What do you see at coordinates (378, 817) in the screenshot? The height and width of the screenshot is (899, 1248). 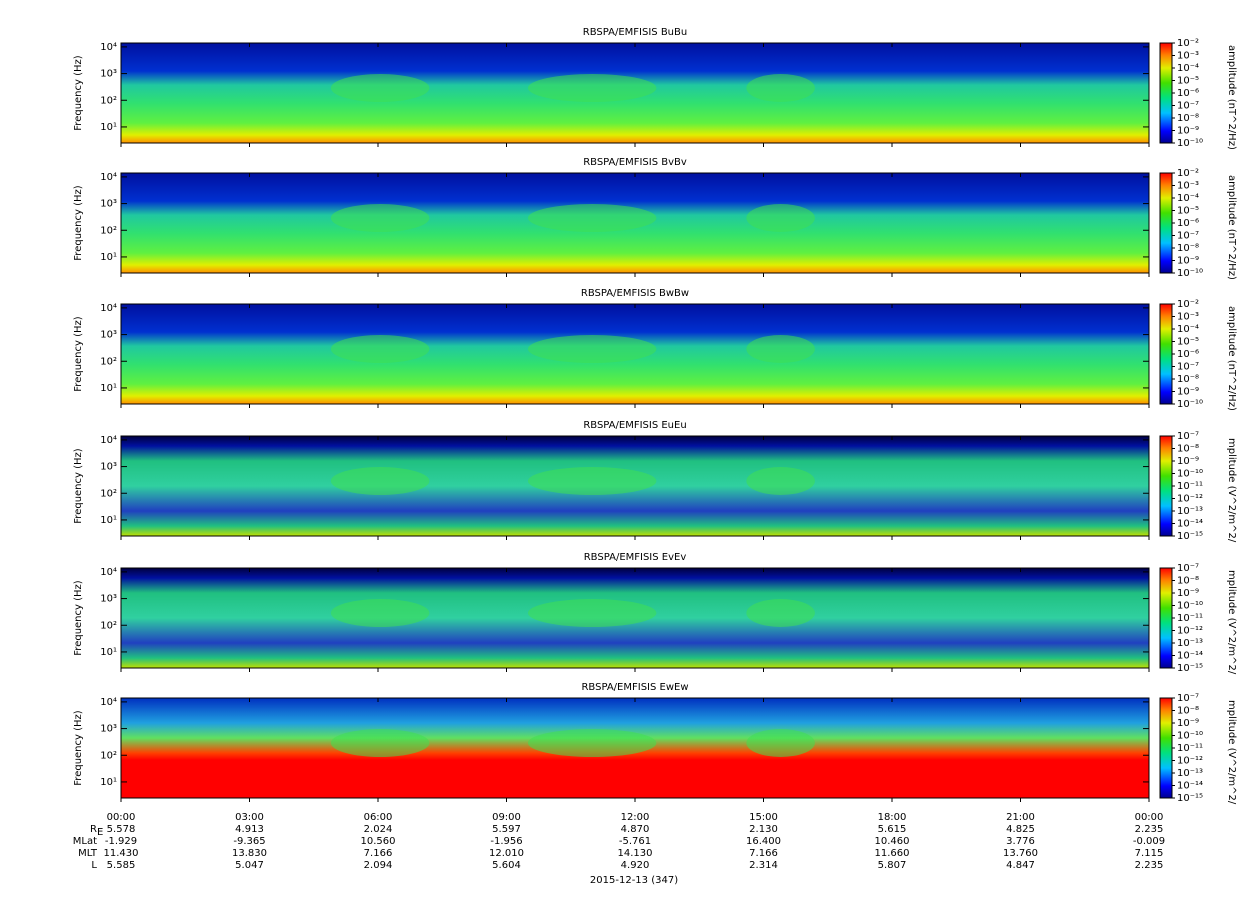 I see `x-tick-label: 06:00` at bounding box center [378, 817].